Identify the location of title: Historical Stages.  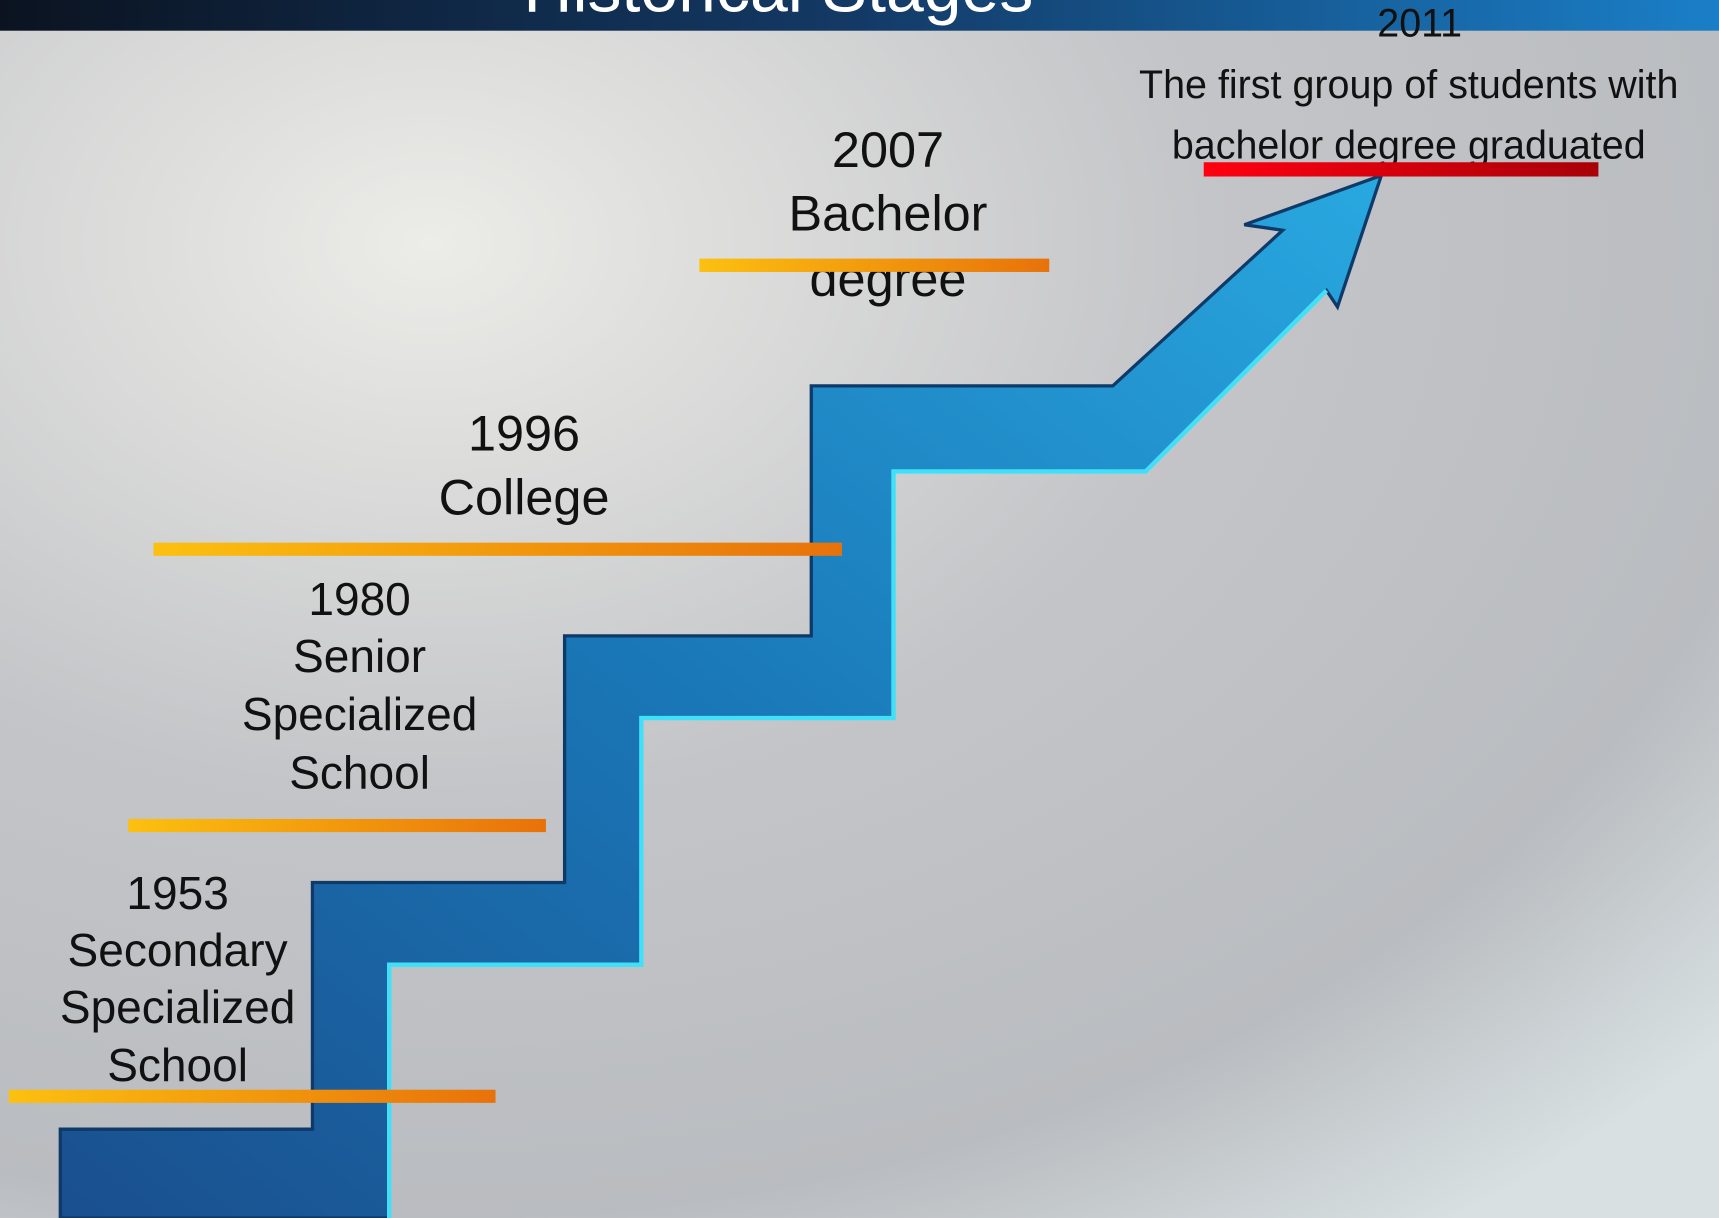
(778, 13).